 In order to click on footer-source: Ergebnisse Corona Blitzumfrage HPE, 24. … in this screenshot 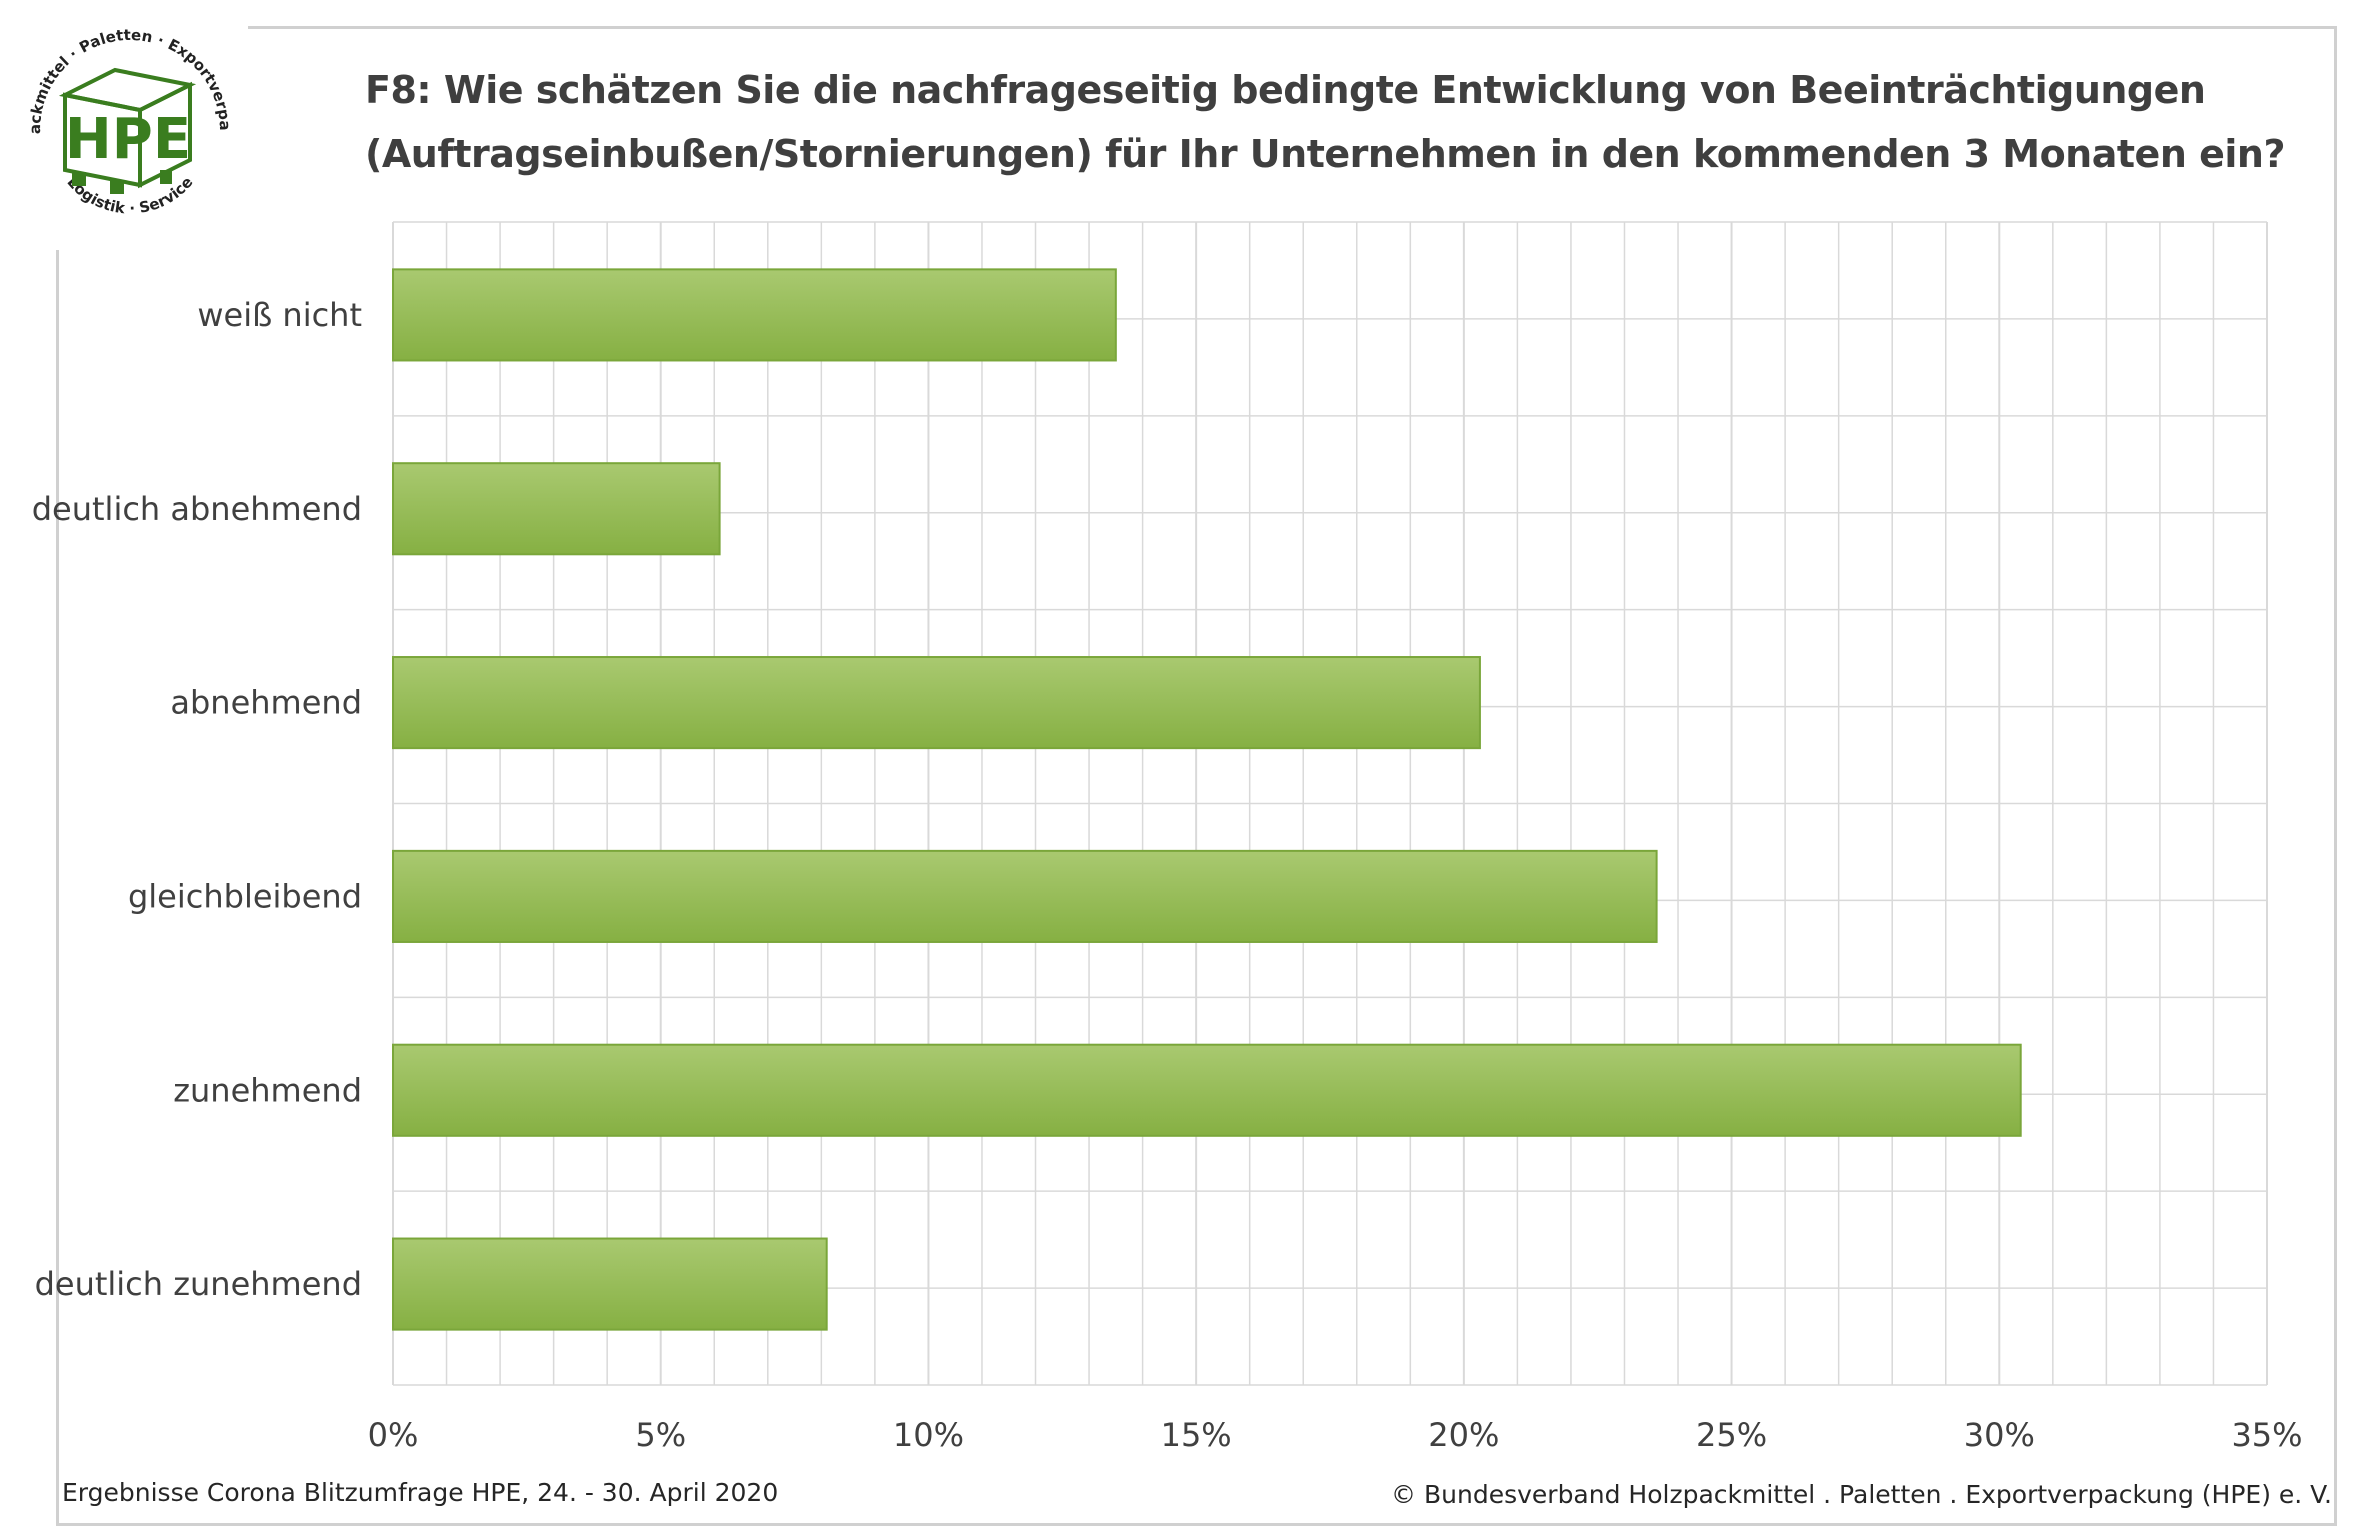, I will do `click(420, 1492)`.